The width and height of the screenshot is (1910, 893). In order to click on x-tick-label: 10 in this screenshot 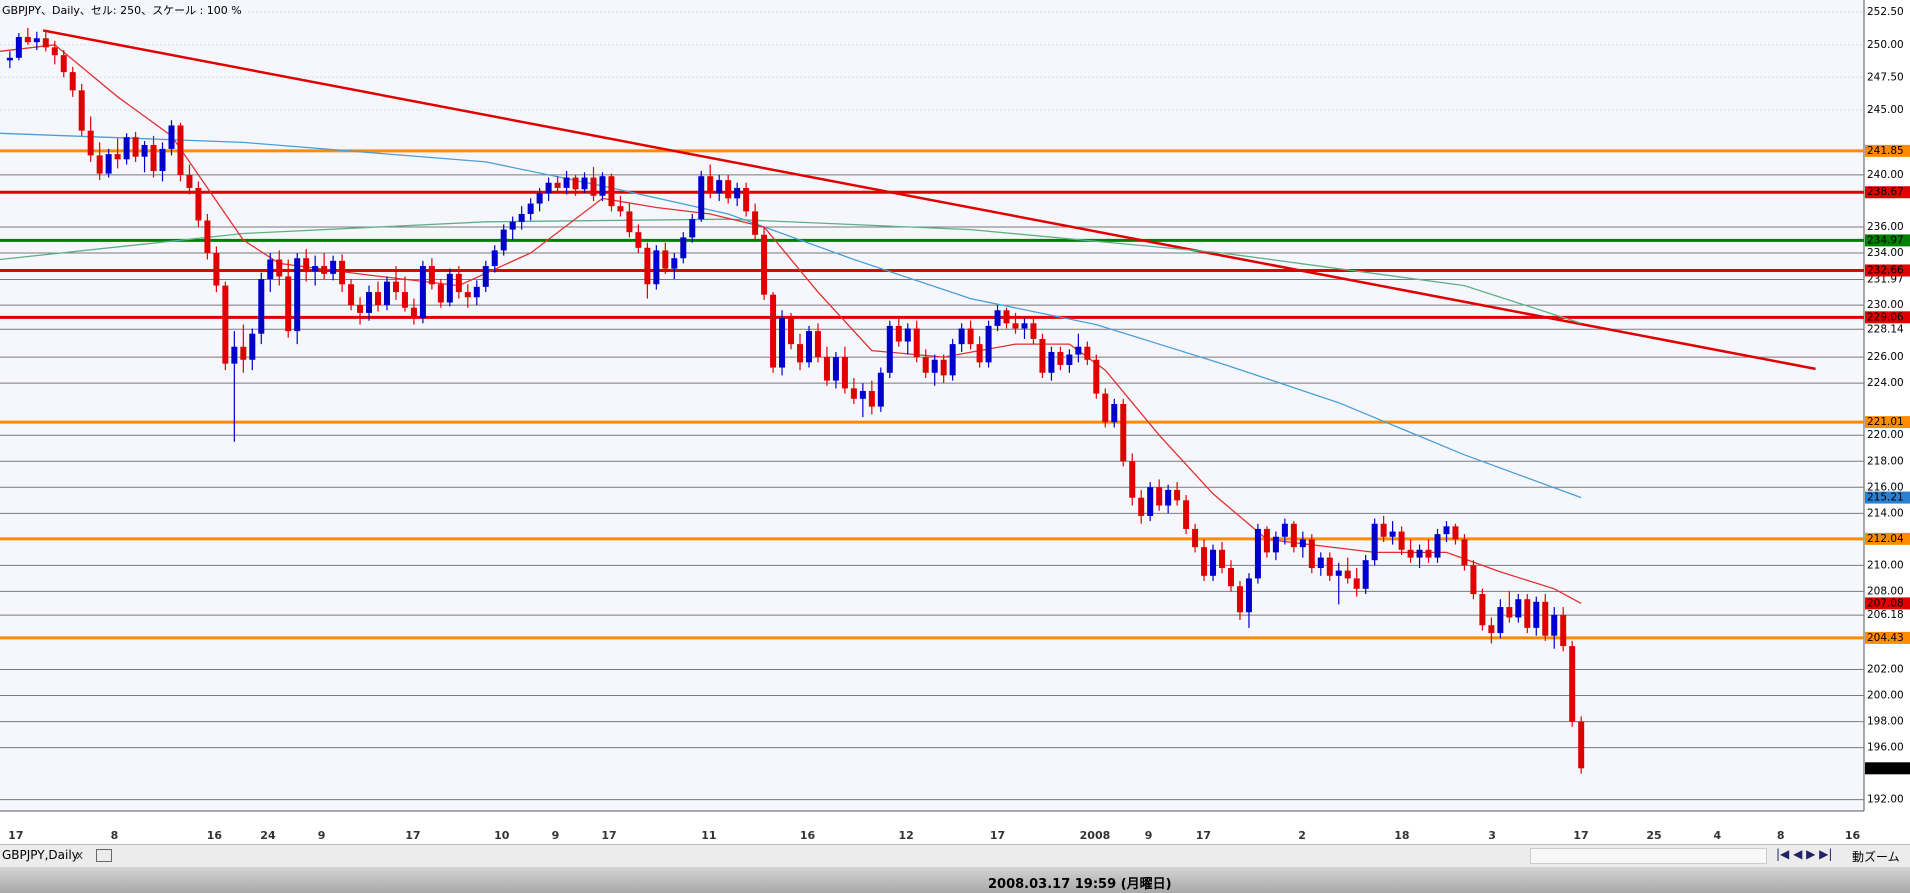, I will do `click(502, 835)`.